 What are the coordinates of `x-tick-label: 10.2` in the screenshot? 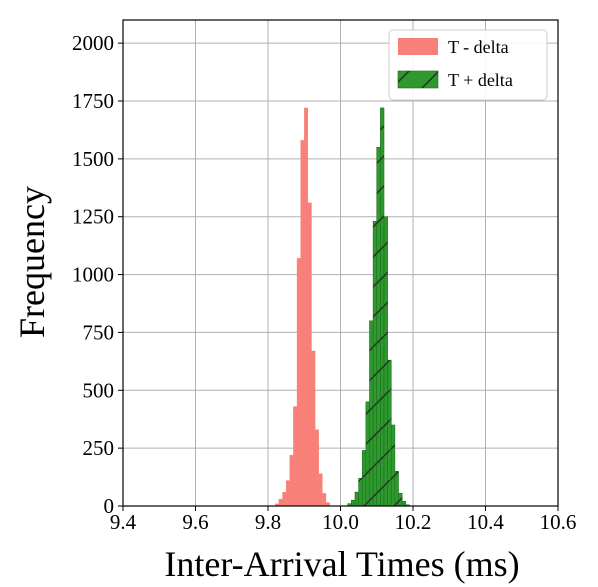 It's located at (413, 522).